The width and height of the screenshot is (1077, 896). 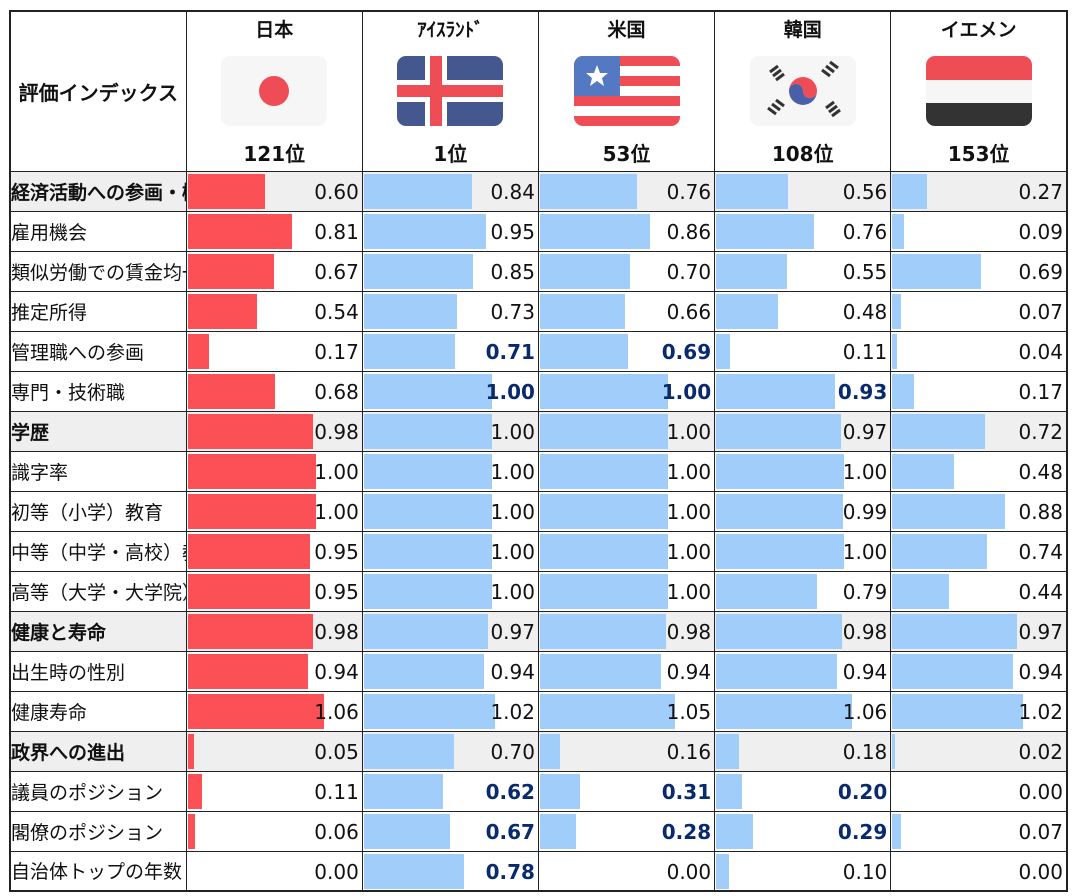 I want to click on value-label: 0.11, so click(x=336, y=791).